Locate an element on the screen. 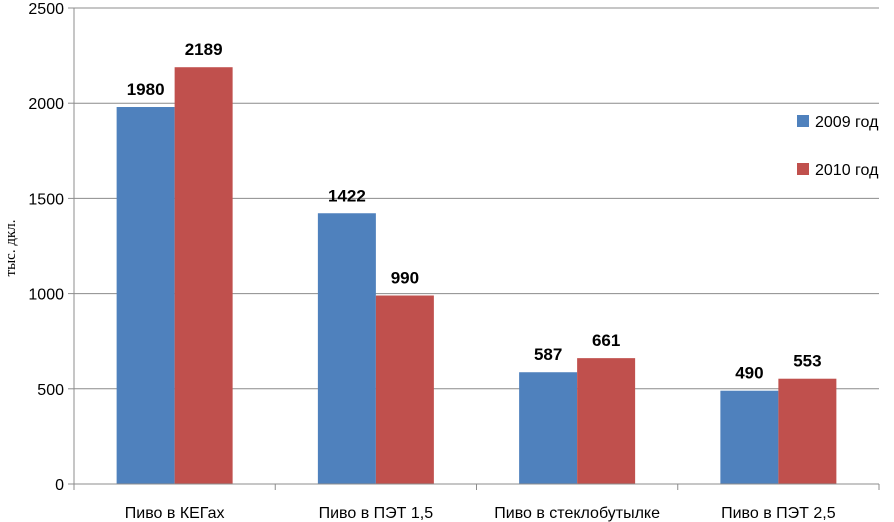 Image resolution: width=894 pixels, height=522 pixels. y-tick-label: 2000 is located at coordinates (46, 104).